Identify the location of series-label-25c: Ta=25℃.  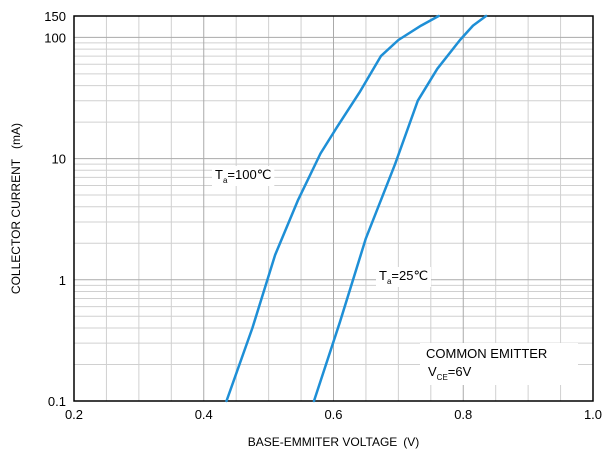
(403, 277).